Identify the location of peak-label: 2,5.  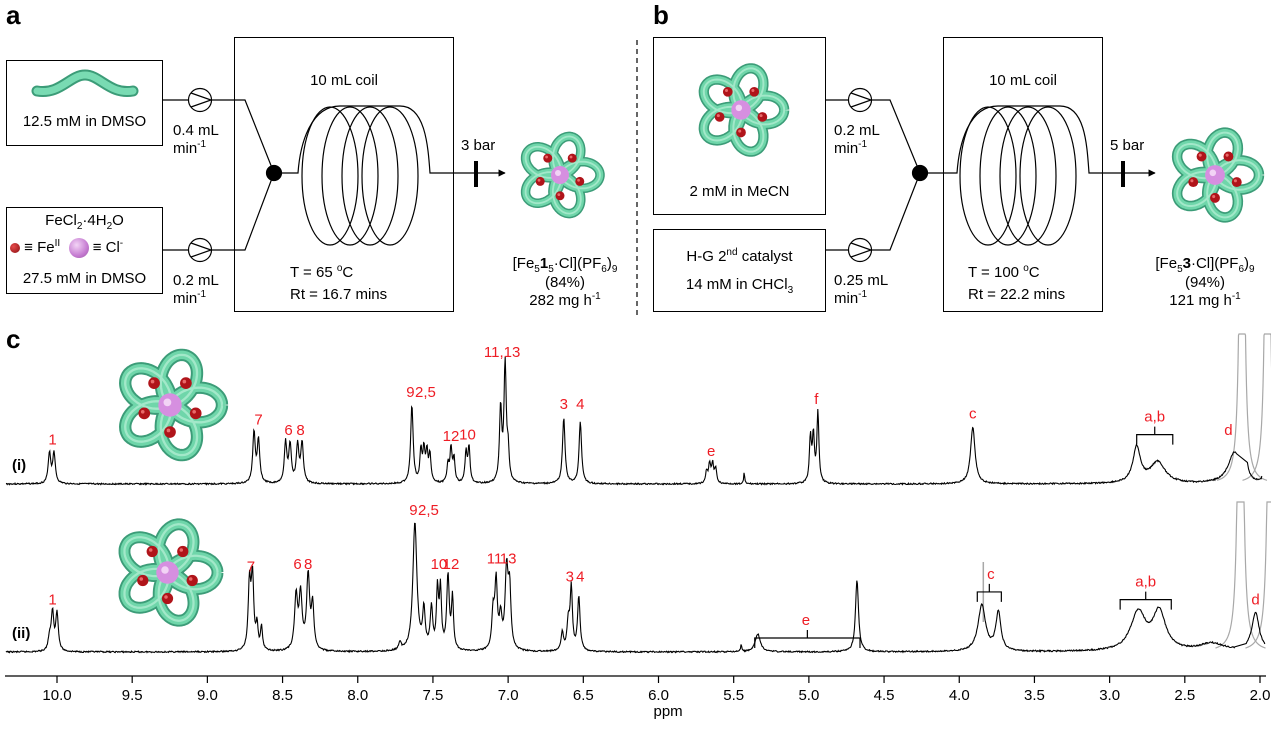
(428, 510).